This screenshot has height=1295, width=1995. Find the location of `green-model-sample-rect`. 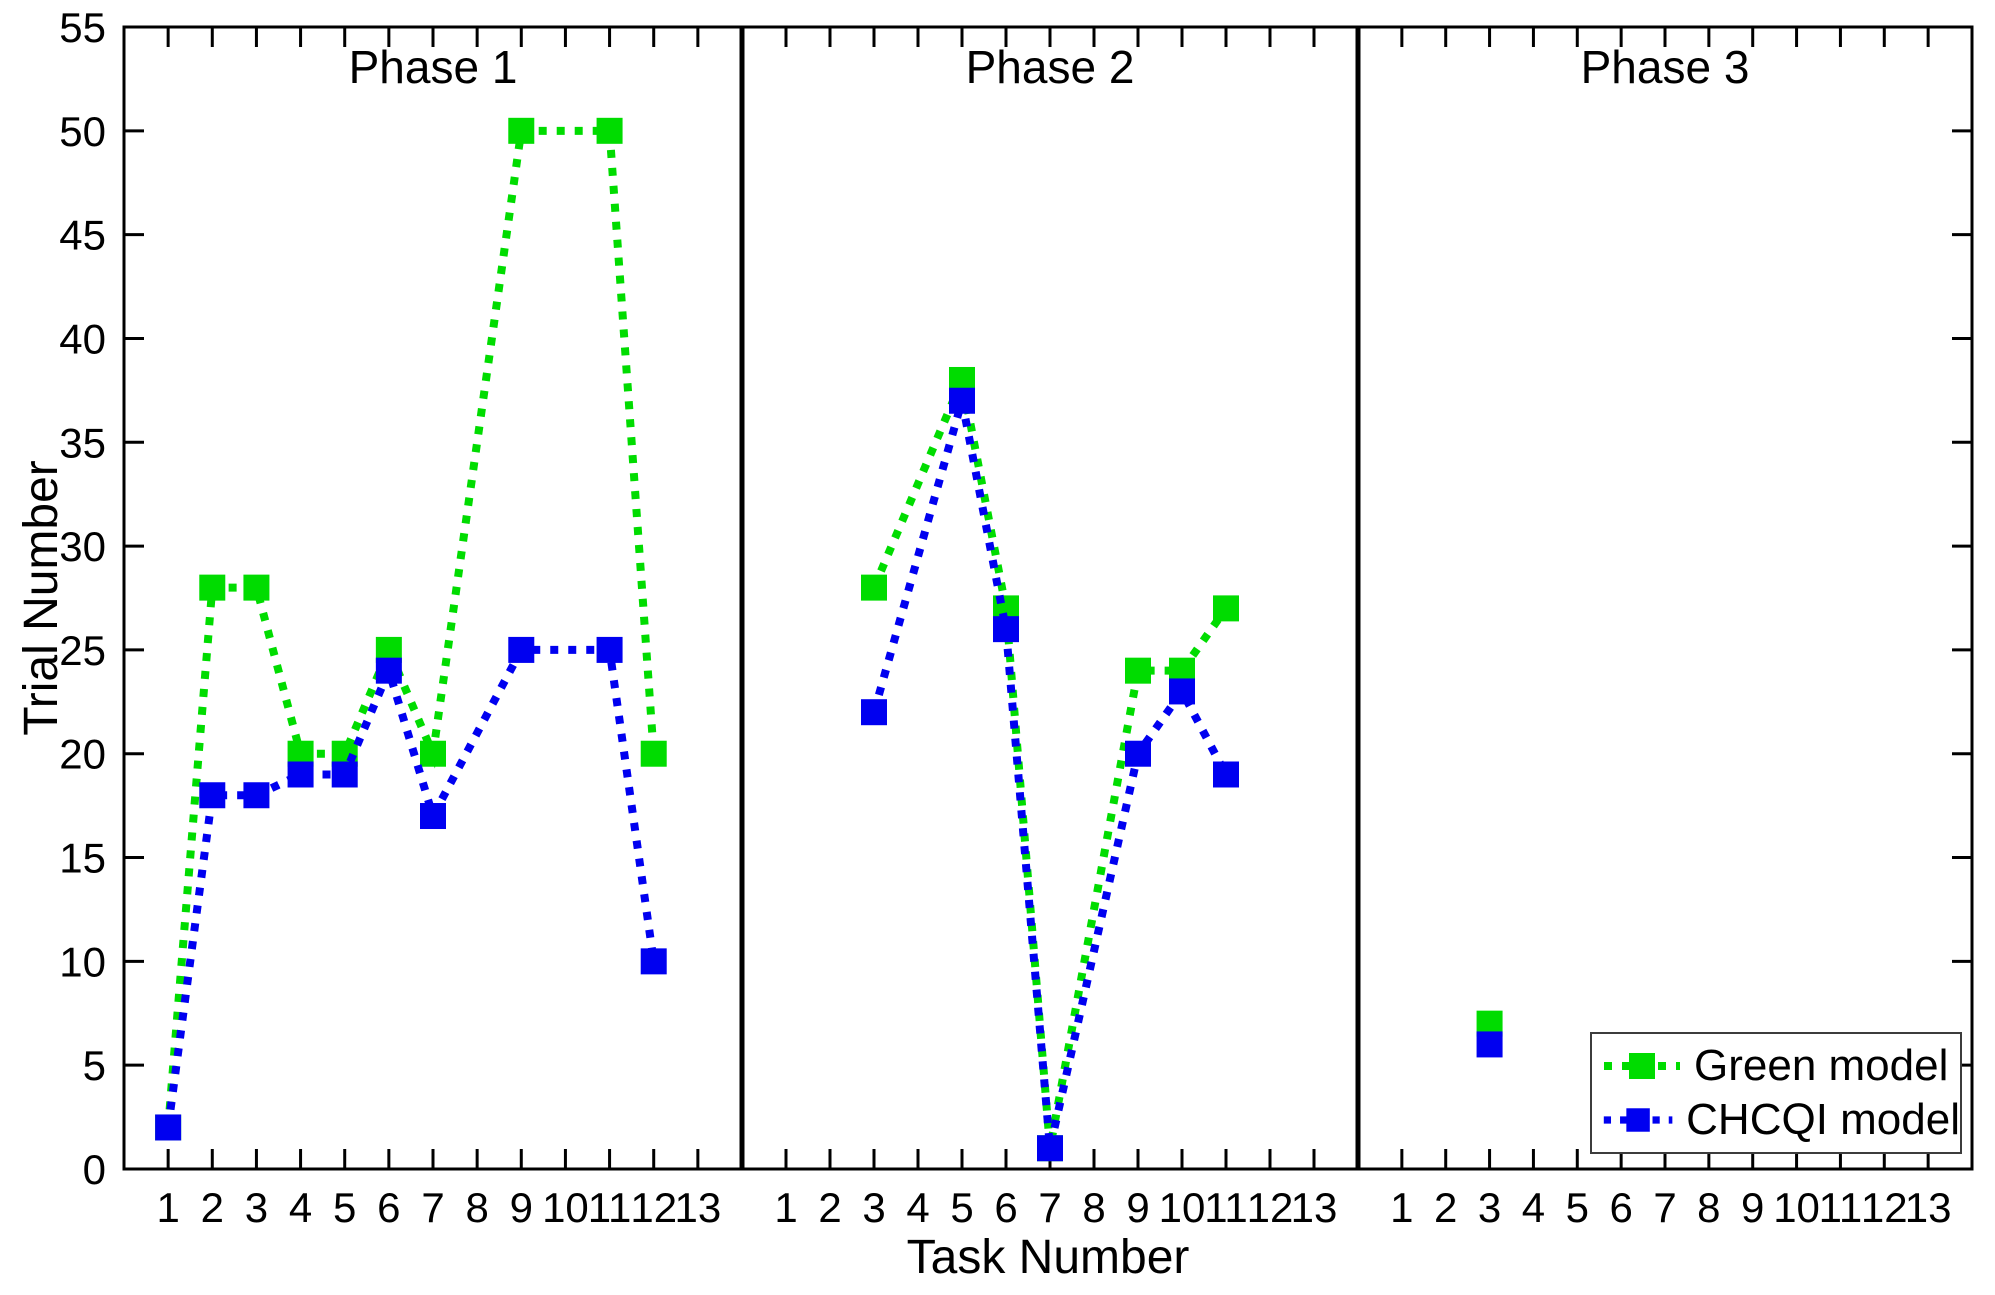

green-model-sample-rect is located at coordinates (1642, 1066).